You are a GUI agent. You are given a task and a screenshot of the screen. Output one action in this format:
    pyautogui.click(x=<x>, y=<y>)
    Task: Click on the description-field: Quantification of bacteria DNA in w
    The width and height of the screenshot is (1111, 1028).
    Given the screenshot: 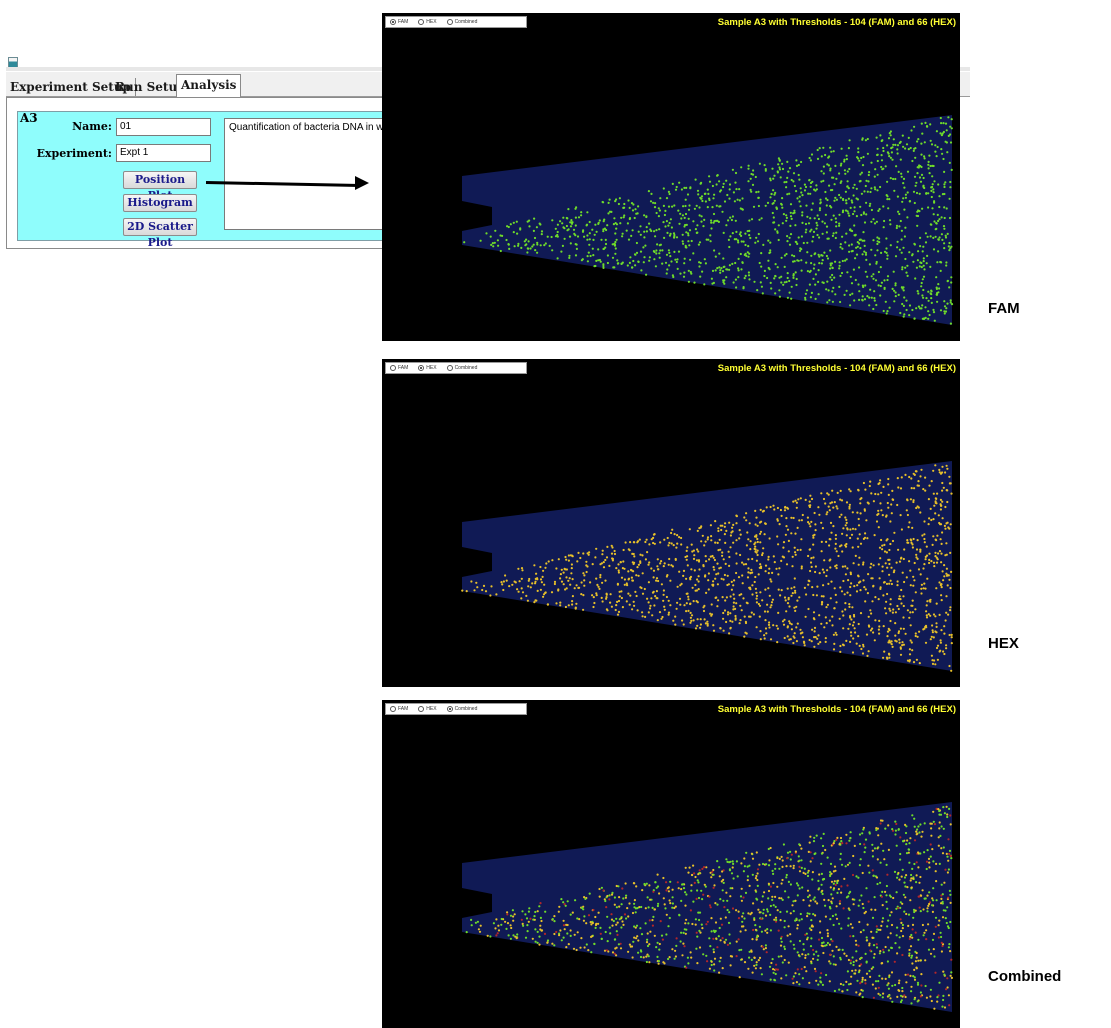 What is the action you would take?
    pyautogui.click(x=304, y=174)
    